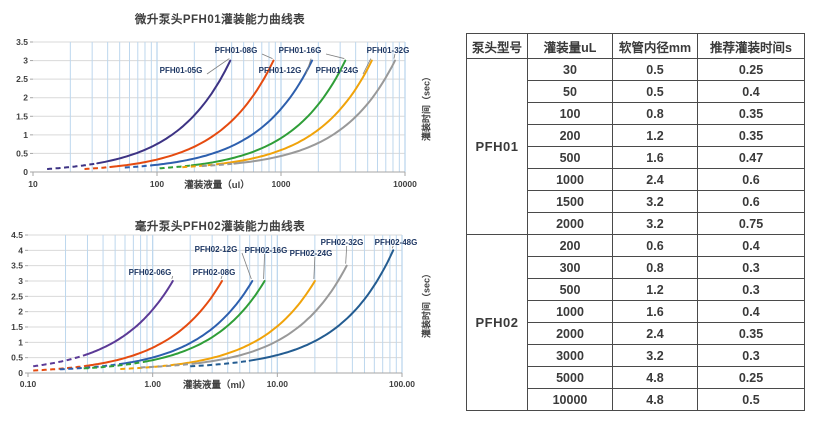  Describe the element at coordinates (426, 303) in the screenshot. I see `chart-pfh02-y-axis-label: 灌装时间（sec）` at that location.